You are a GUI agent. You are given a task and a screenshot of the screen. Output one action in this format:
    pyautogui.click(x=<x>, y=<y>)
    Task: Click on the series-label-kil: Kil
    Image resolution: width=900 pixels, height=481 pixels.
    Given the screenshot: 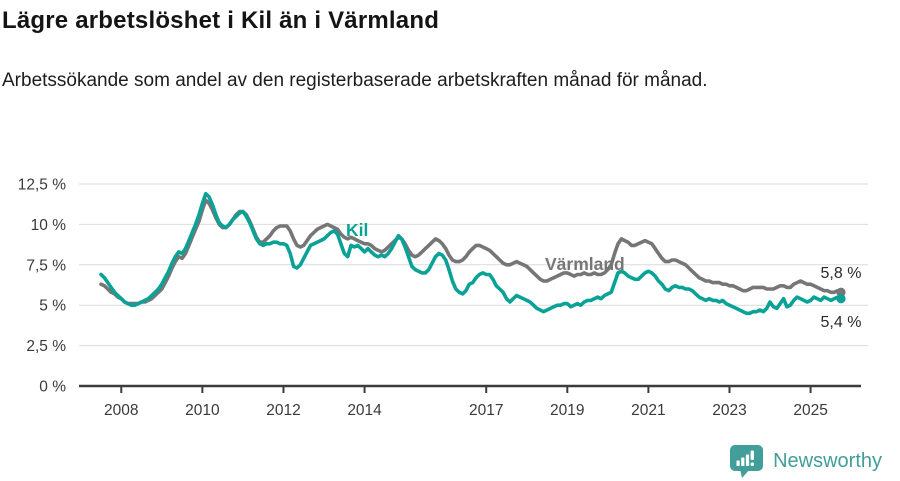 What is the action you would take?
    pyautogui.click(x=357, y=230)
    